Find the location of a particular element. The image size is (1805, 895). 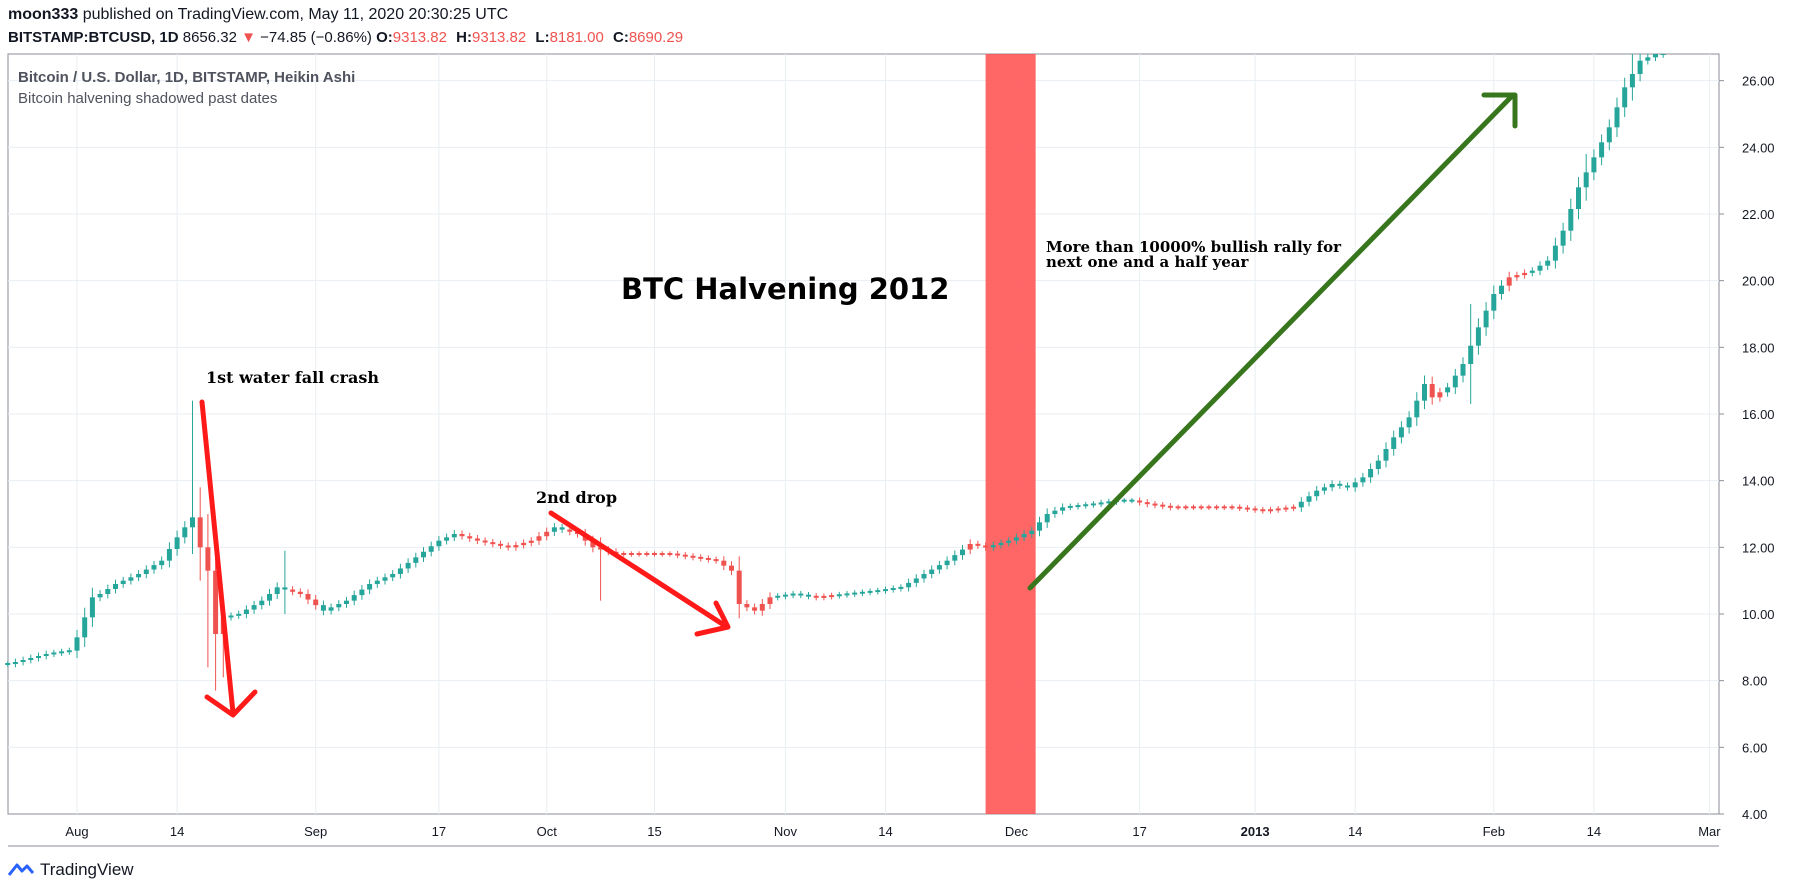

time-tick-label: Sep is located at coordinates (315, 831).